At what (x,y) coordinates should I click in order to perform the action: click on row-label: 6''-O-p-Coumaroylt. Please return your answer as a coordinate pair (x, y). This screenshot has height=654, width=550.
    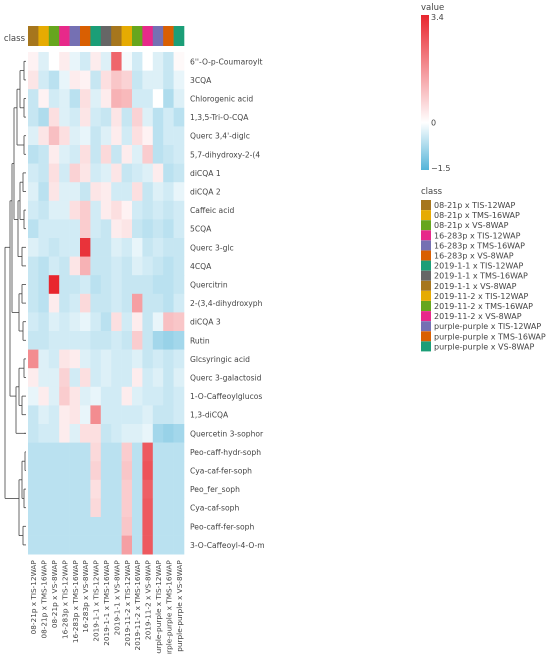
    Looking at the image, I should click on (226, 61).